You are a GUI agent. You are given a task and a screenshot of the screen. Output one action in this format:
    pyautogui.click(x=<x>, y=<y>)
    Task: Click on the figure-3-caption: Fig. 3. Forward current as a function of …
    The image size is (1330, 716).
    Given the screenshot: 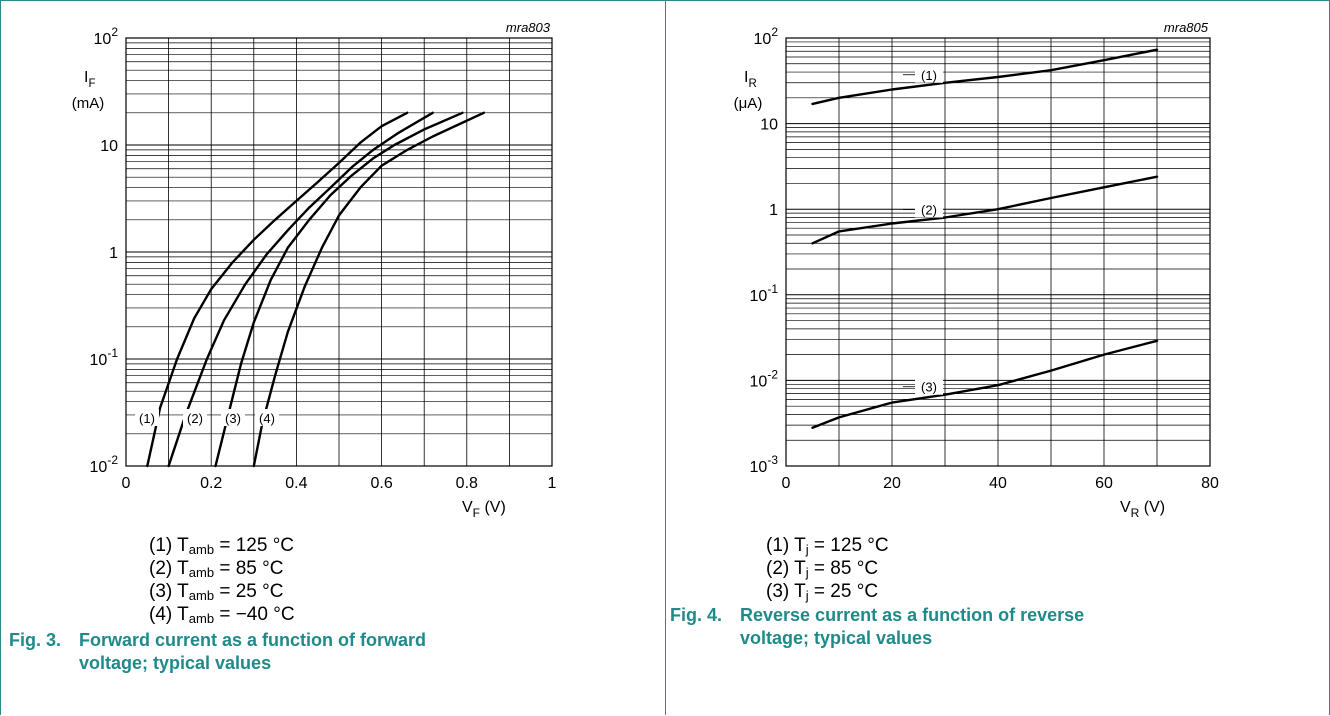 What is the action you would take?
    pyautogui.click(x=217, y=652)
    